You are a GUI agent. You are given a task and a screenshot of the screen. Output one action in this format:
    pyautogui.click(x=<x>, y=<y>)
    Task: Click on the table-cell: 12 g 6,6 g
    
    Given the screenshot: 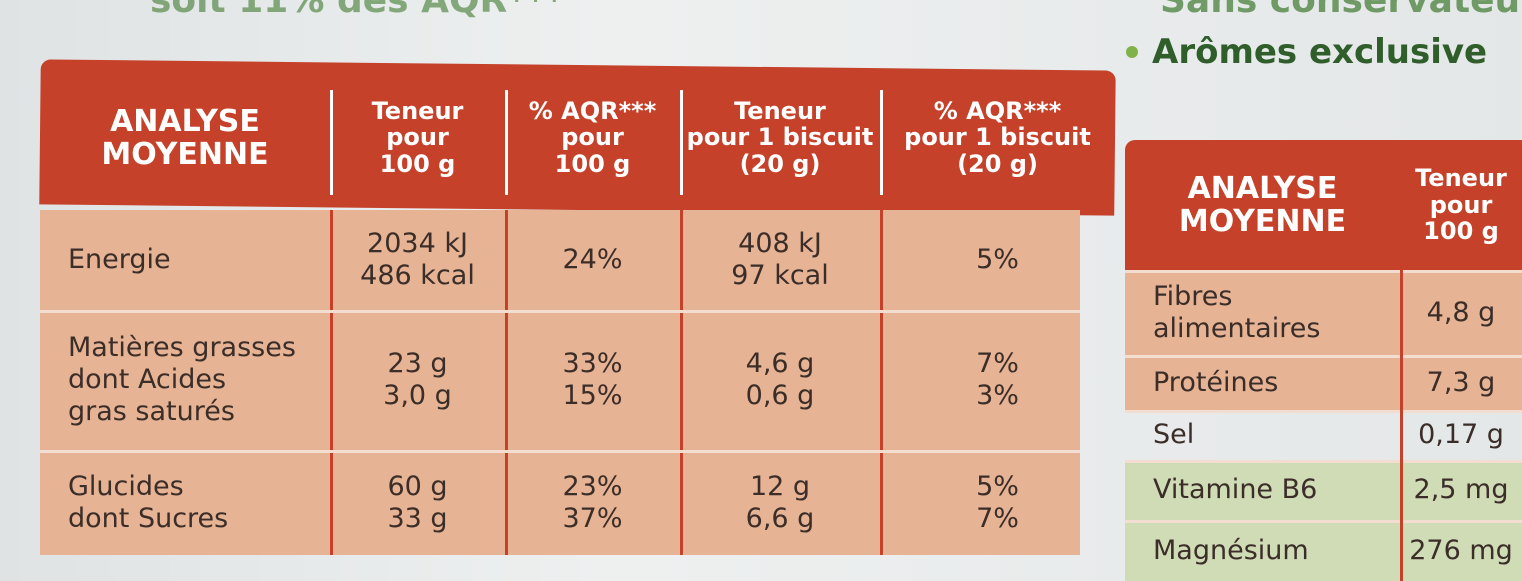 What is the action you would take?
    pyautogui.click(x=780, y=502)
    